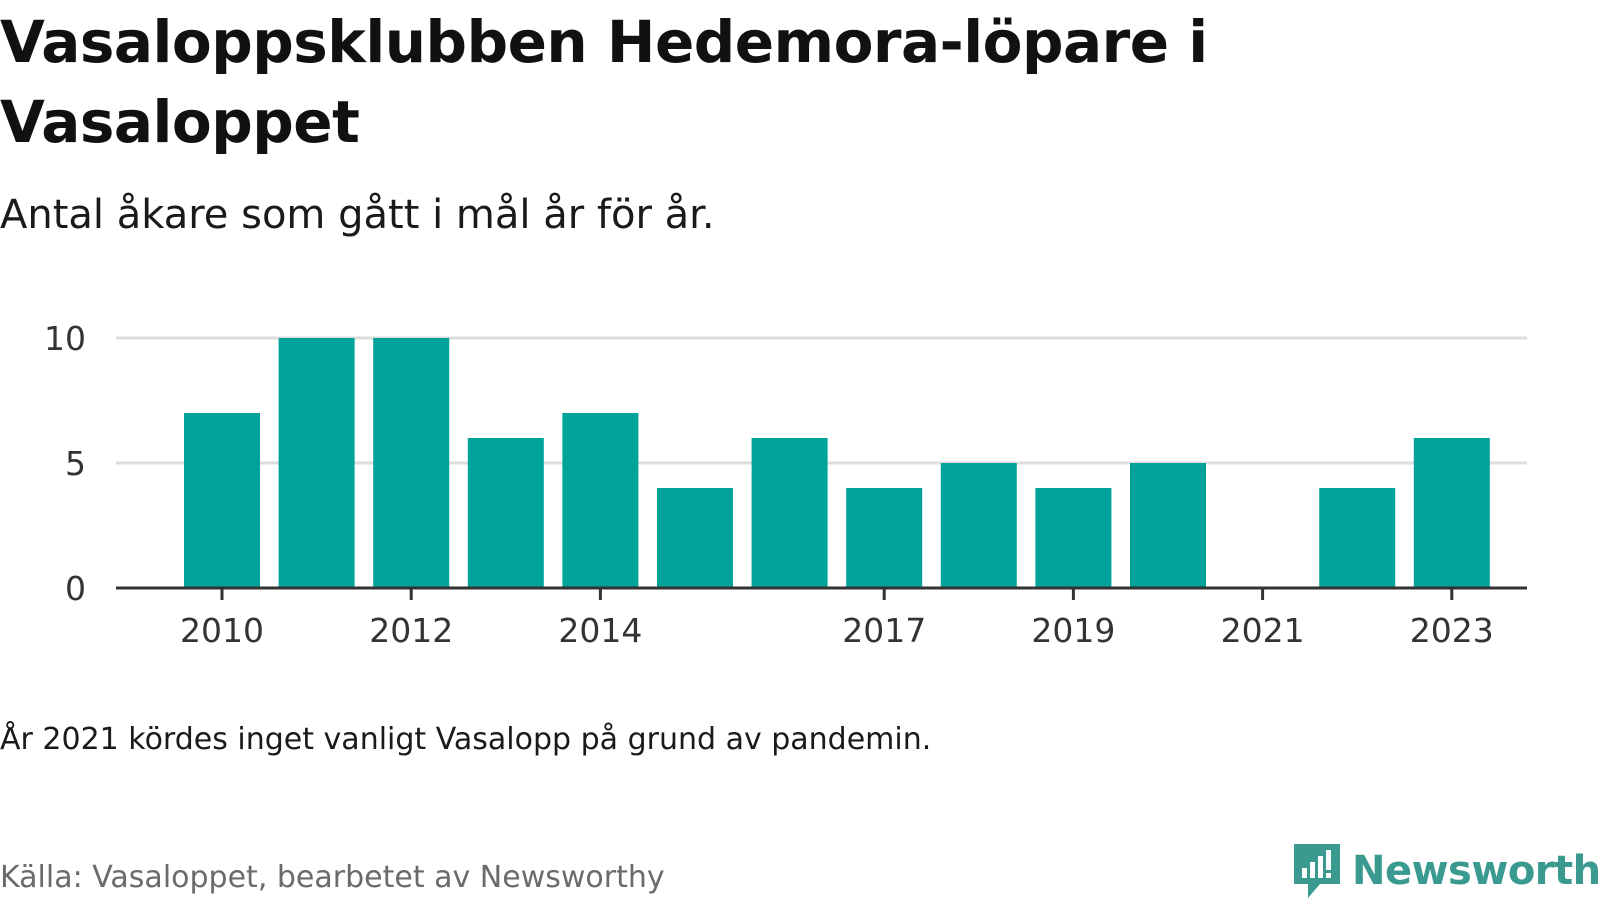 This screenshot has height=900, width=1600. Describe the element at coordinates (1357, 538) in the screenshot. I see `bar-2022` at that location.